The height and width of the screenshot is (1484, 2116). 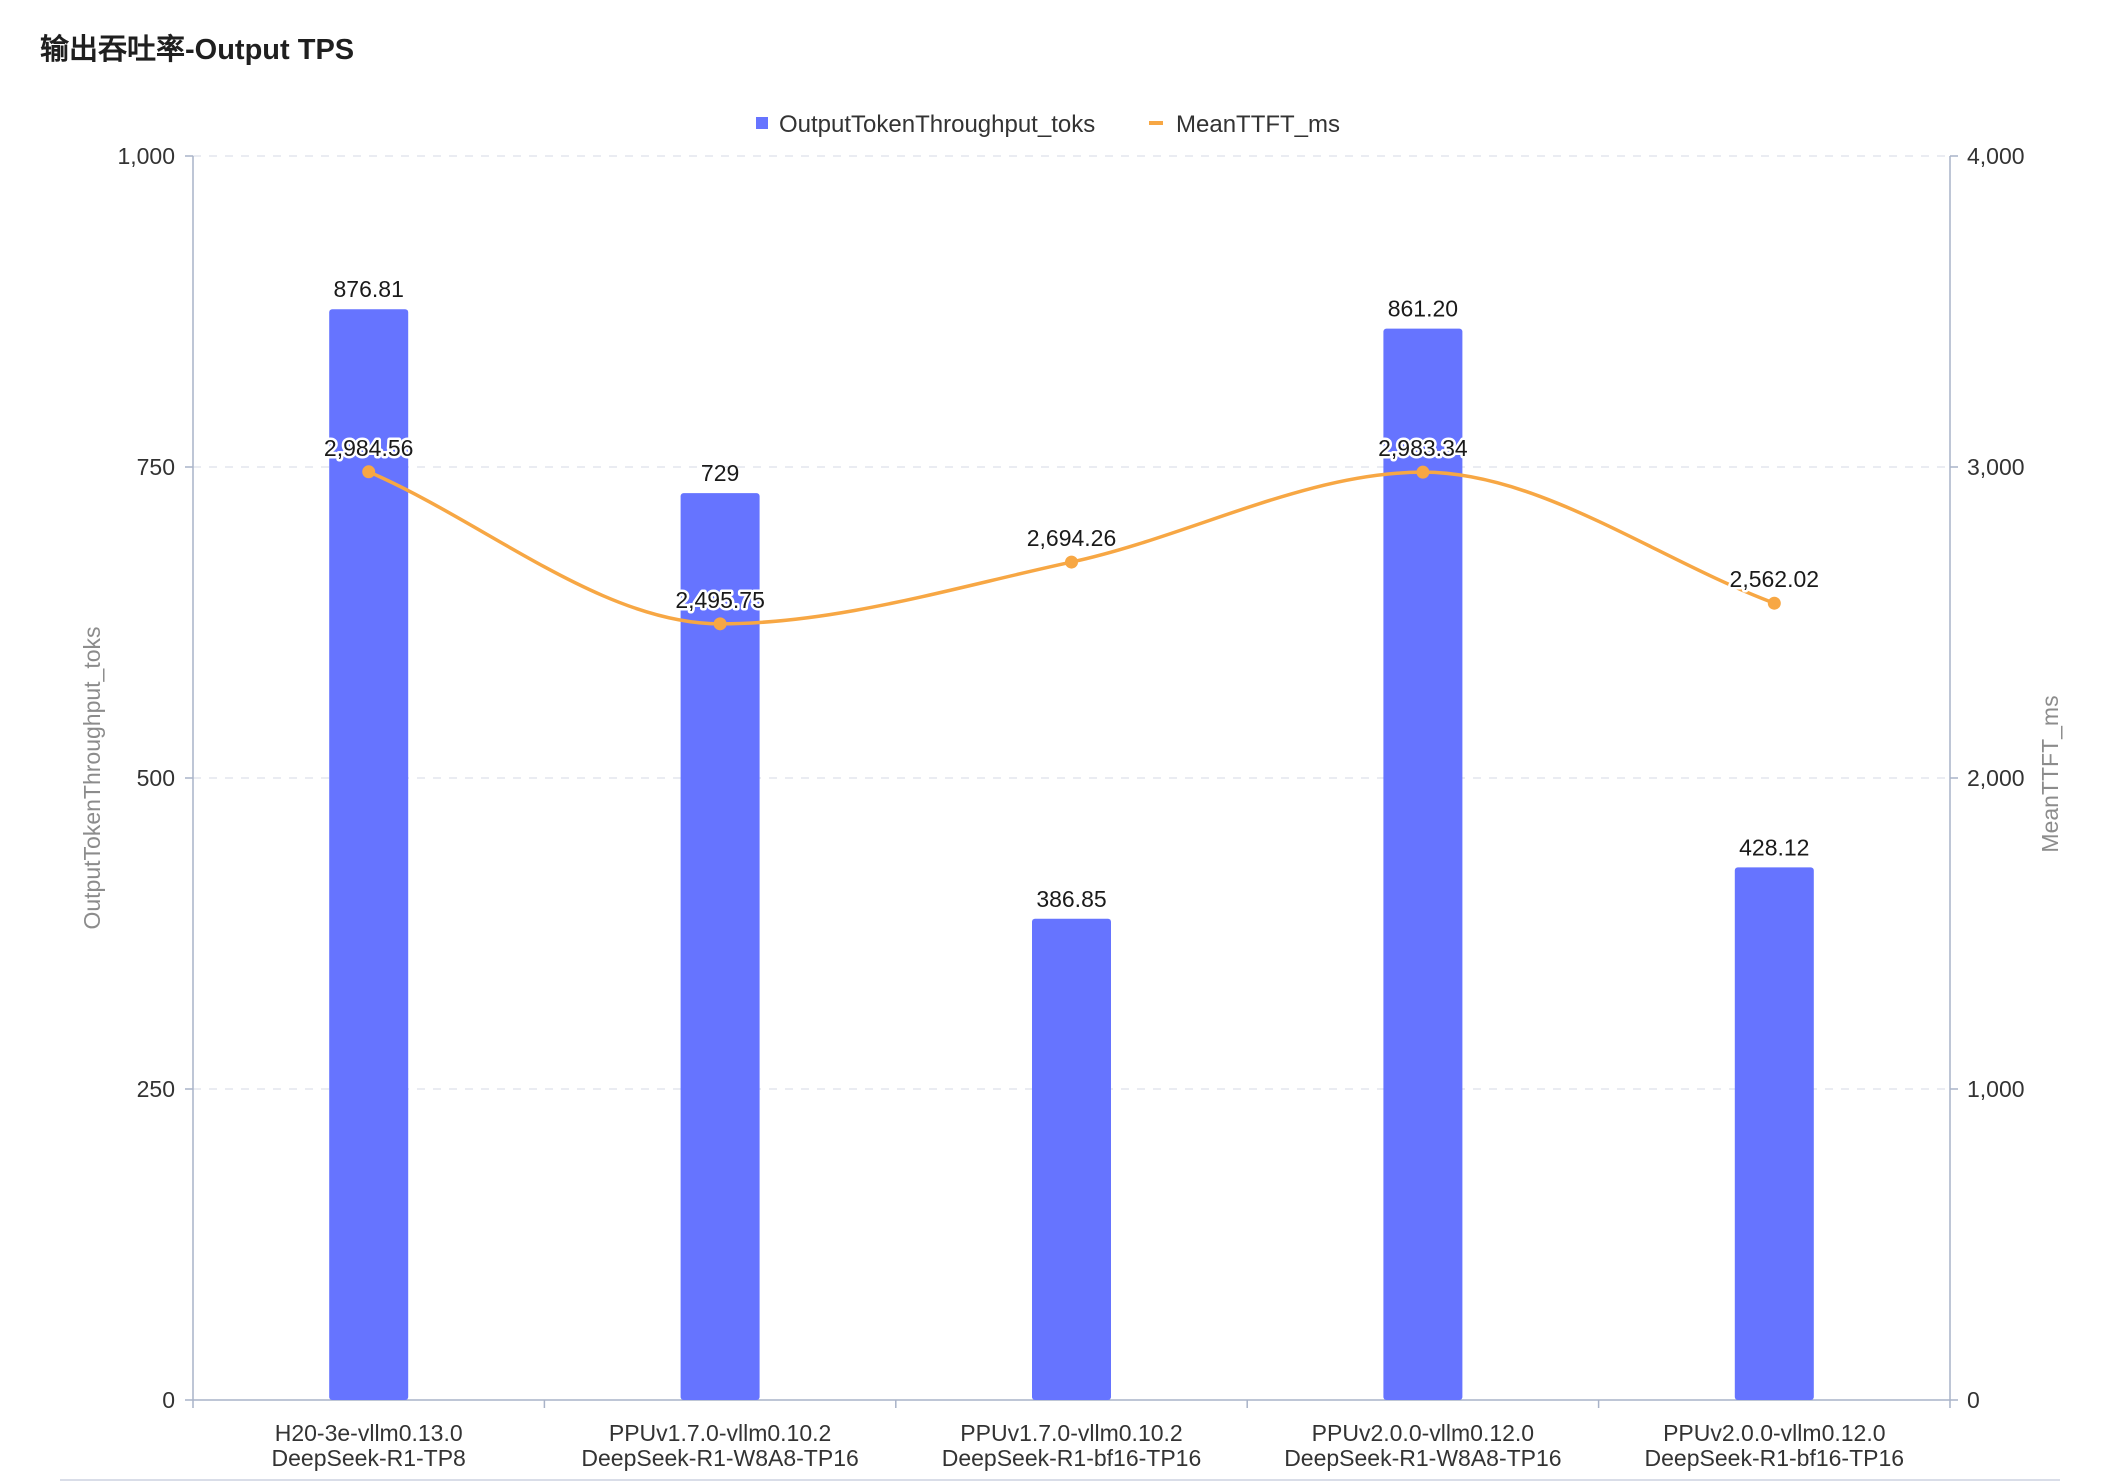 What do you see at coordinates (1996, 467) in the screenshot?
I see `y-right-tick-label: 3,000` at bounding box center [1996, 467].